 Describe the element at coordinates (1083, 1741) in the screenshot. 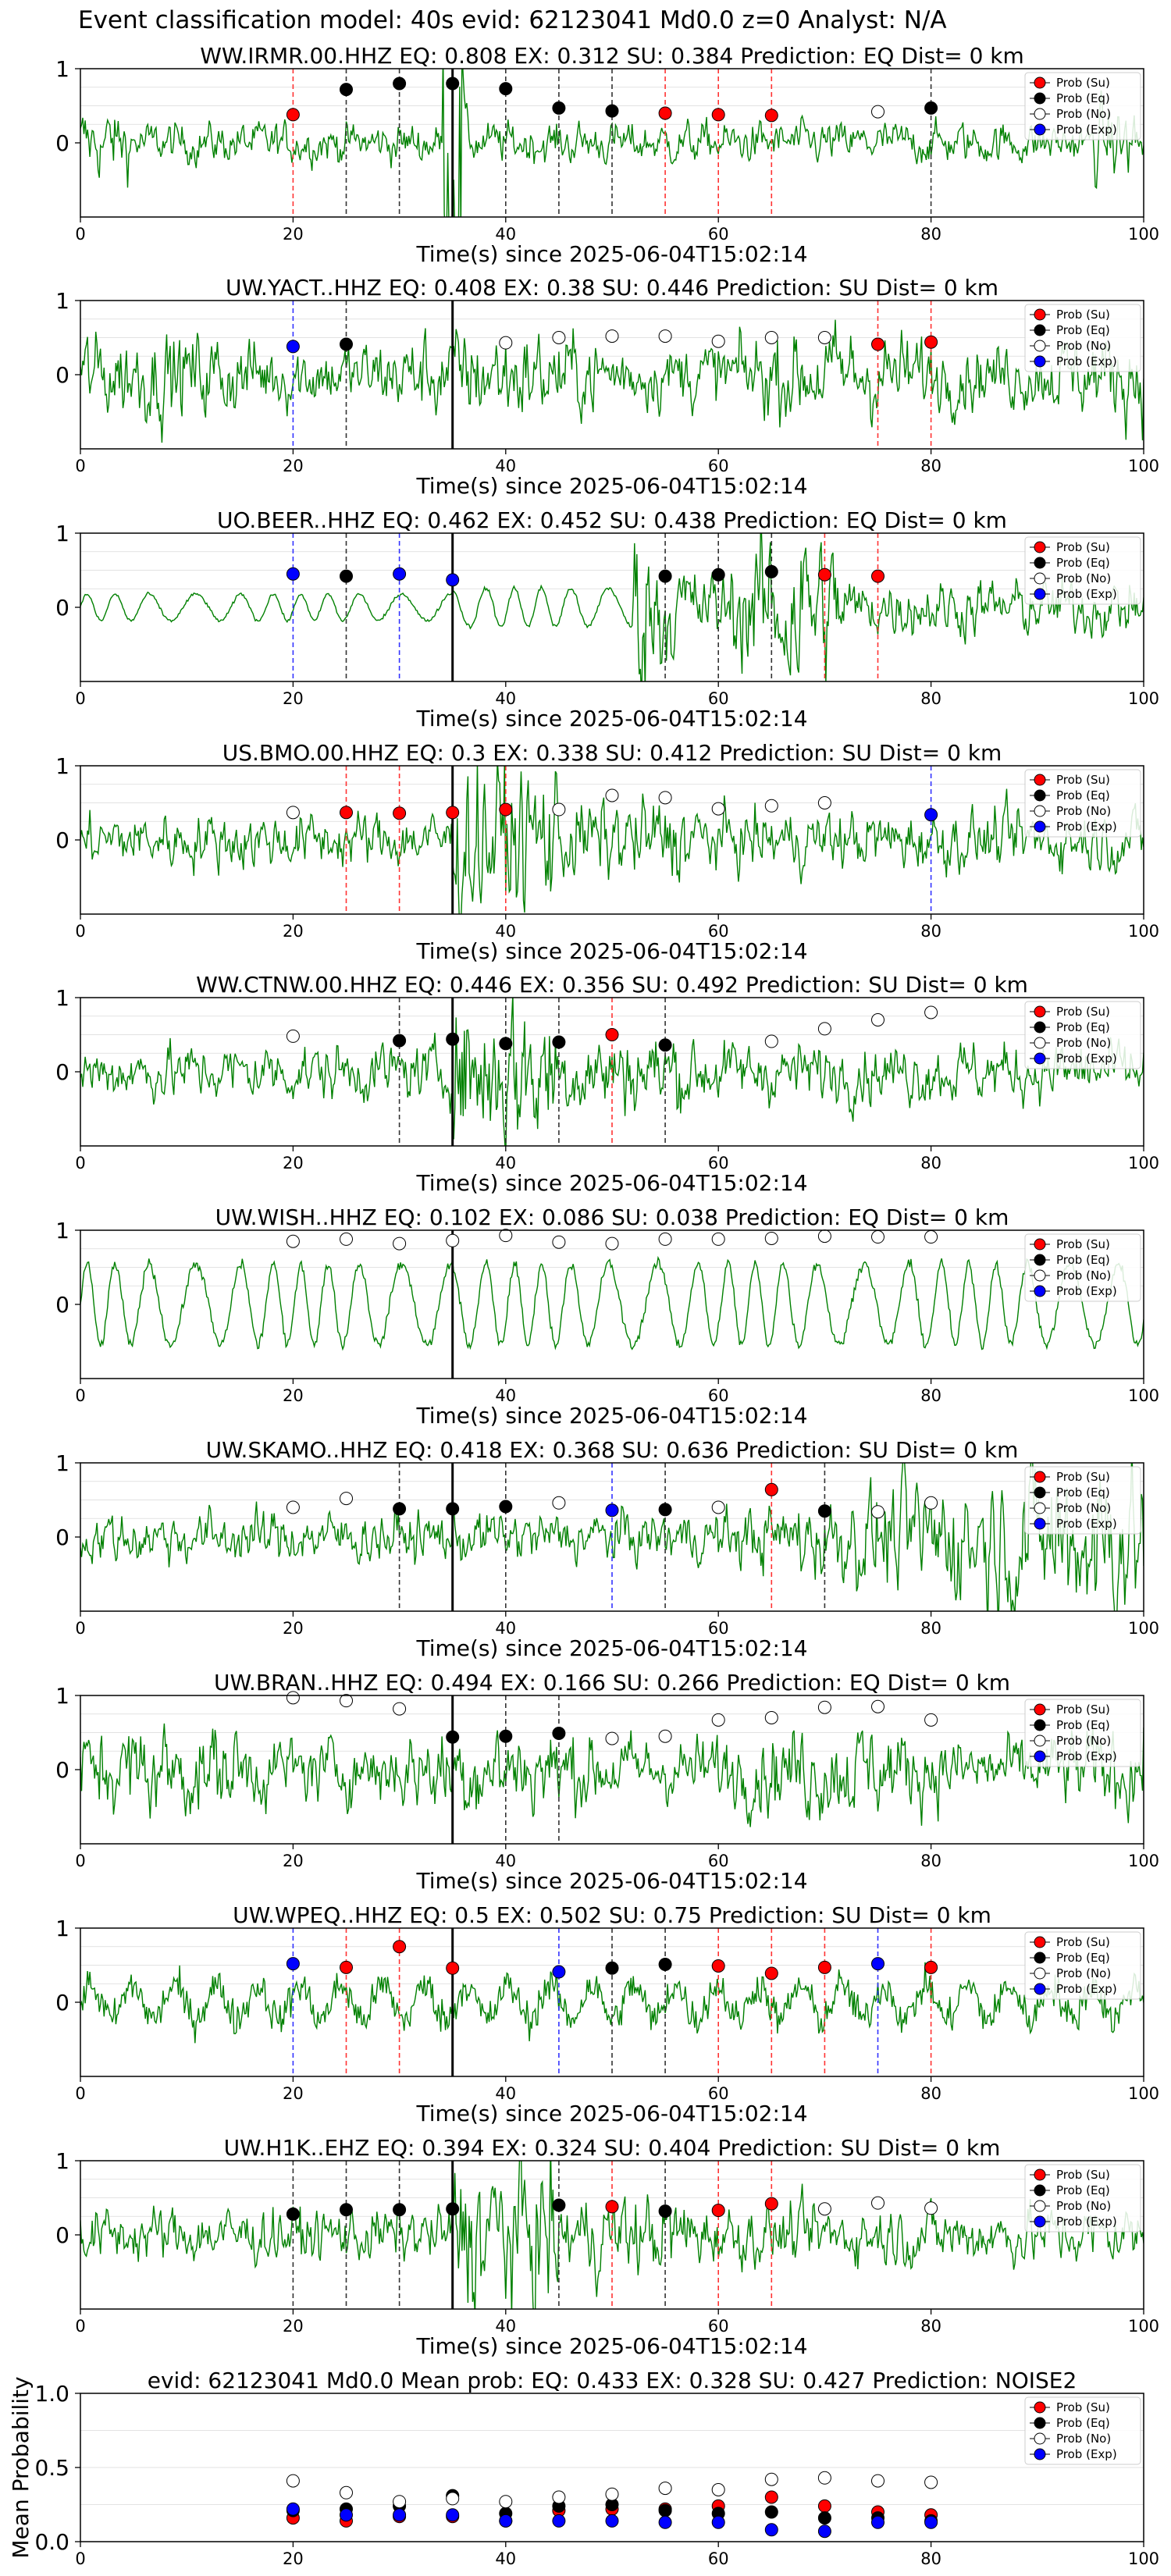

I see `legend-label-no: Prob (No)` at that location.